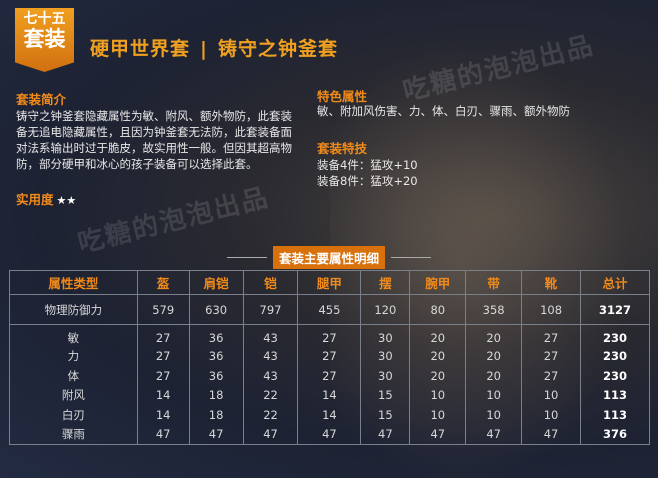 This screenshot has height=478, width=658. I want to click on table-row: 体 27 36 43 27 30 20 20 27 230, so click(329, 376).